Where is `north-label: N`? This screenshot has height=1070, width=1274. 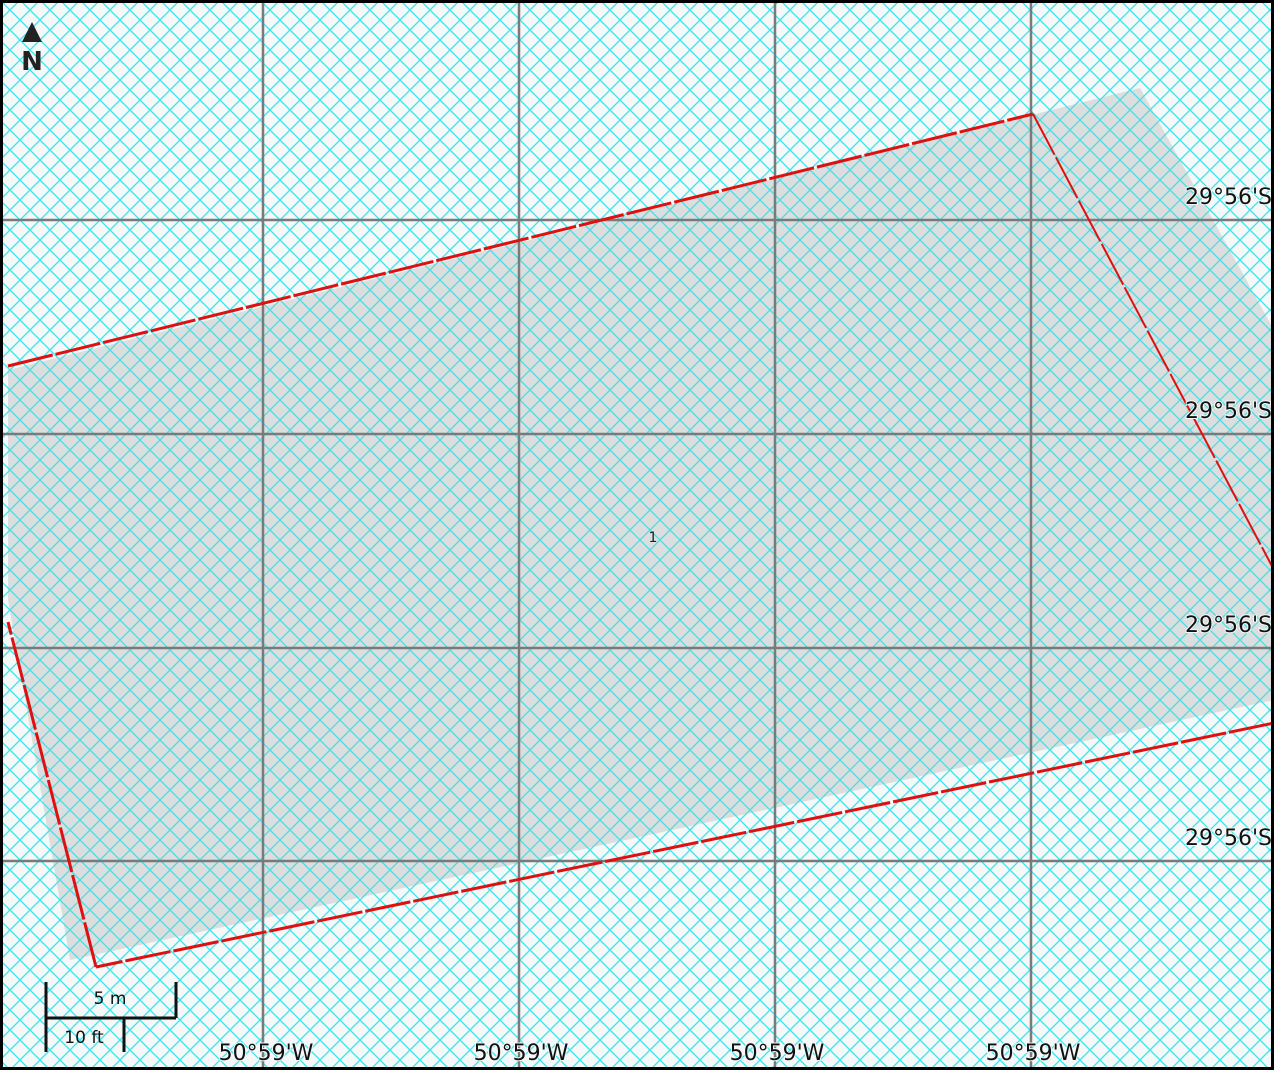
north-label: N is located at coordinates (32, 62).